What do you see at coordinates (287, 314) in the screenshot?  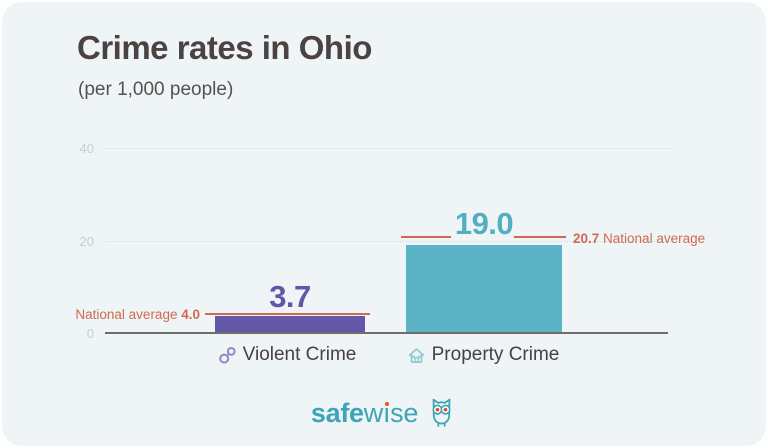 I see `national-average-line-violent` at bounding box center [287, 314].